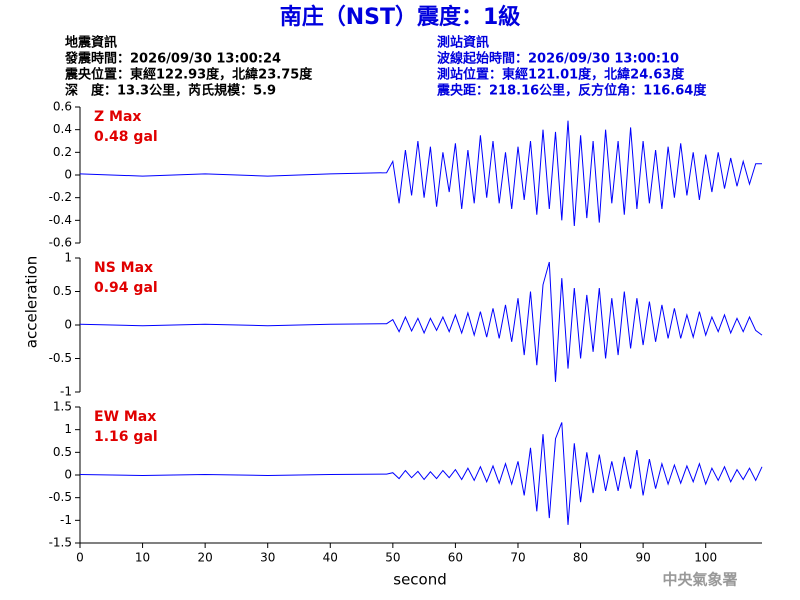 Image resolution: width=800 pixels, height=600 pixels. Describe the element at coordinates (455, 558) in the screenshot. I see `x-tick-label: 60` at that location.